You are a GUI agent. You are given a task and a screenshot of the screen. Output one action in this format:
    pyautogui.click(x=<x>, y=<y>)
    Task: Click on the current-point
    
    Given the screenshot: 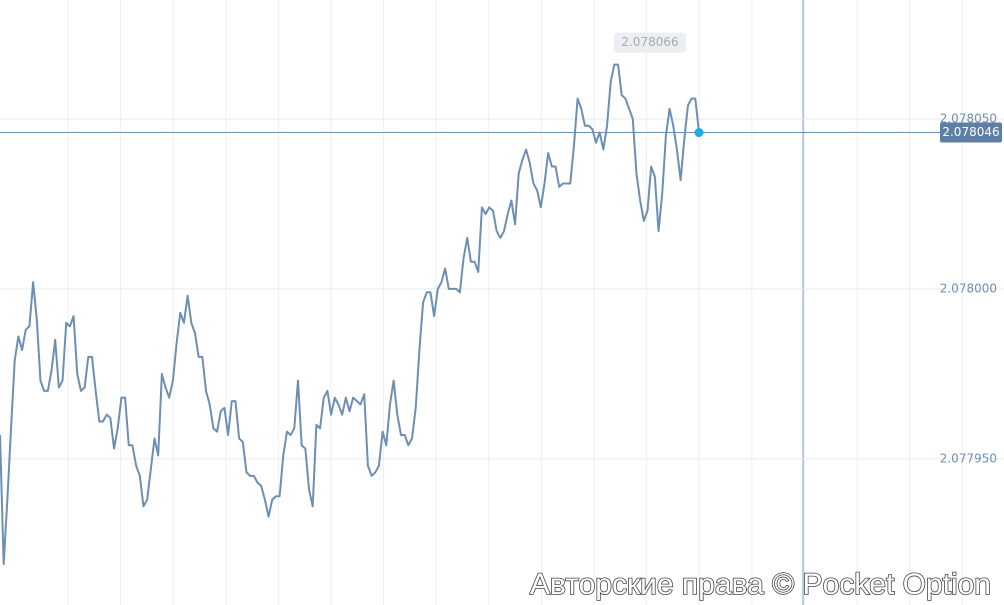 What is the action you would take?
    pyautogui.click(x=699, y=133)
    